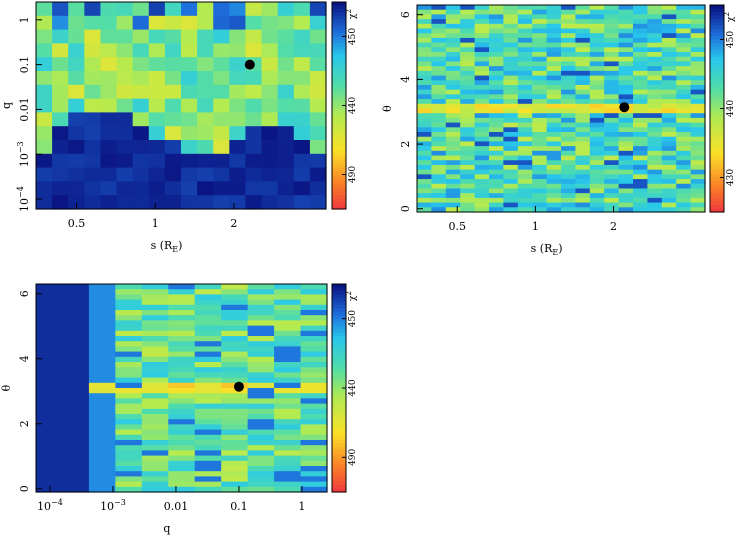  I want to click on x-tick-label: 0.5, so click(457, 226).